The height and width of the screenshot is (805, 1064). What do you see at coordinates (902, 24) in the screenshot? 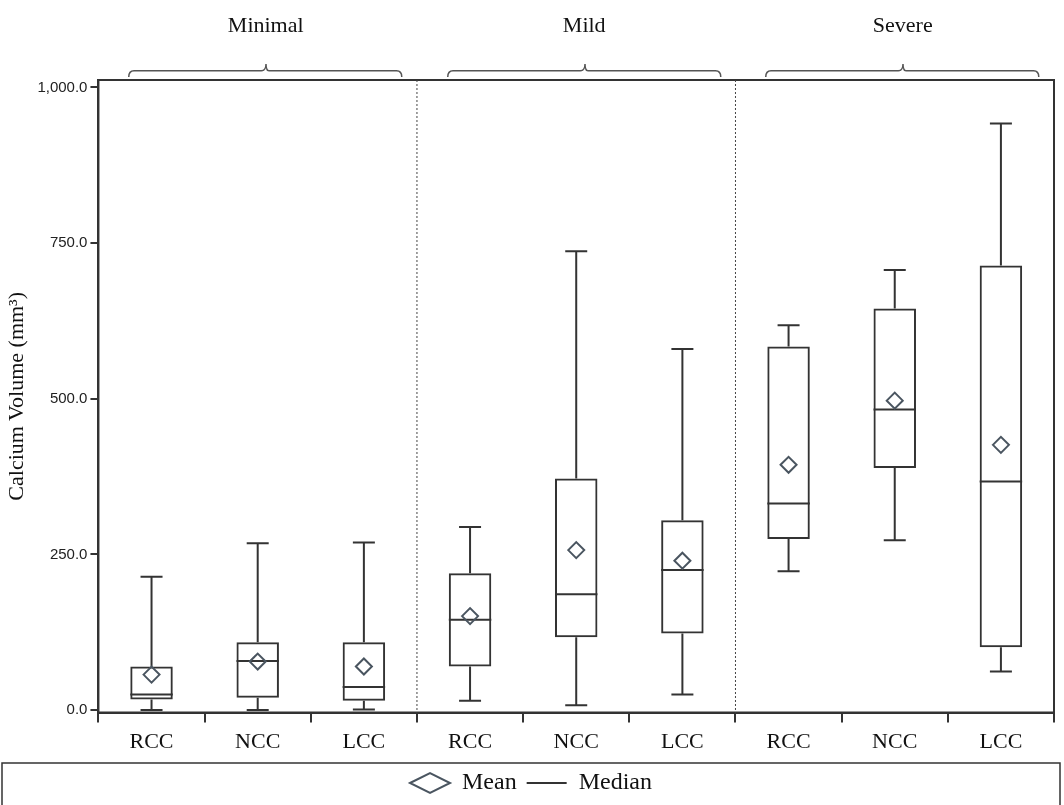
I see `text: Severe` at bounding box center [902, 24].